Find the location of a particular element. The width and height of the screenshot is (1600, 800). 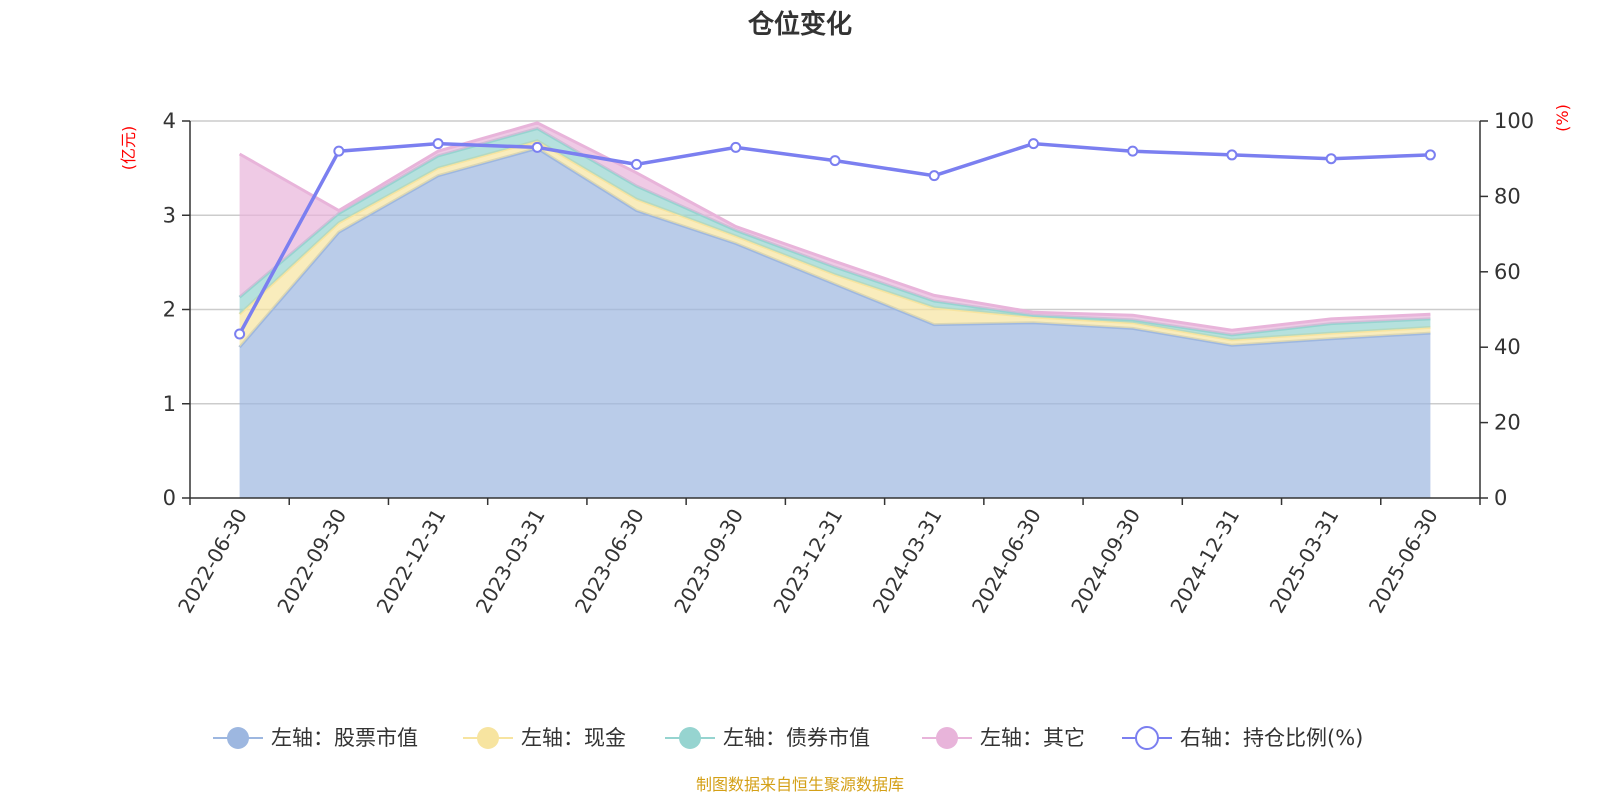

right-tick-label: 40 is located at coordinates (1507, 347).